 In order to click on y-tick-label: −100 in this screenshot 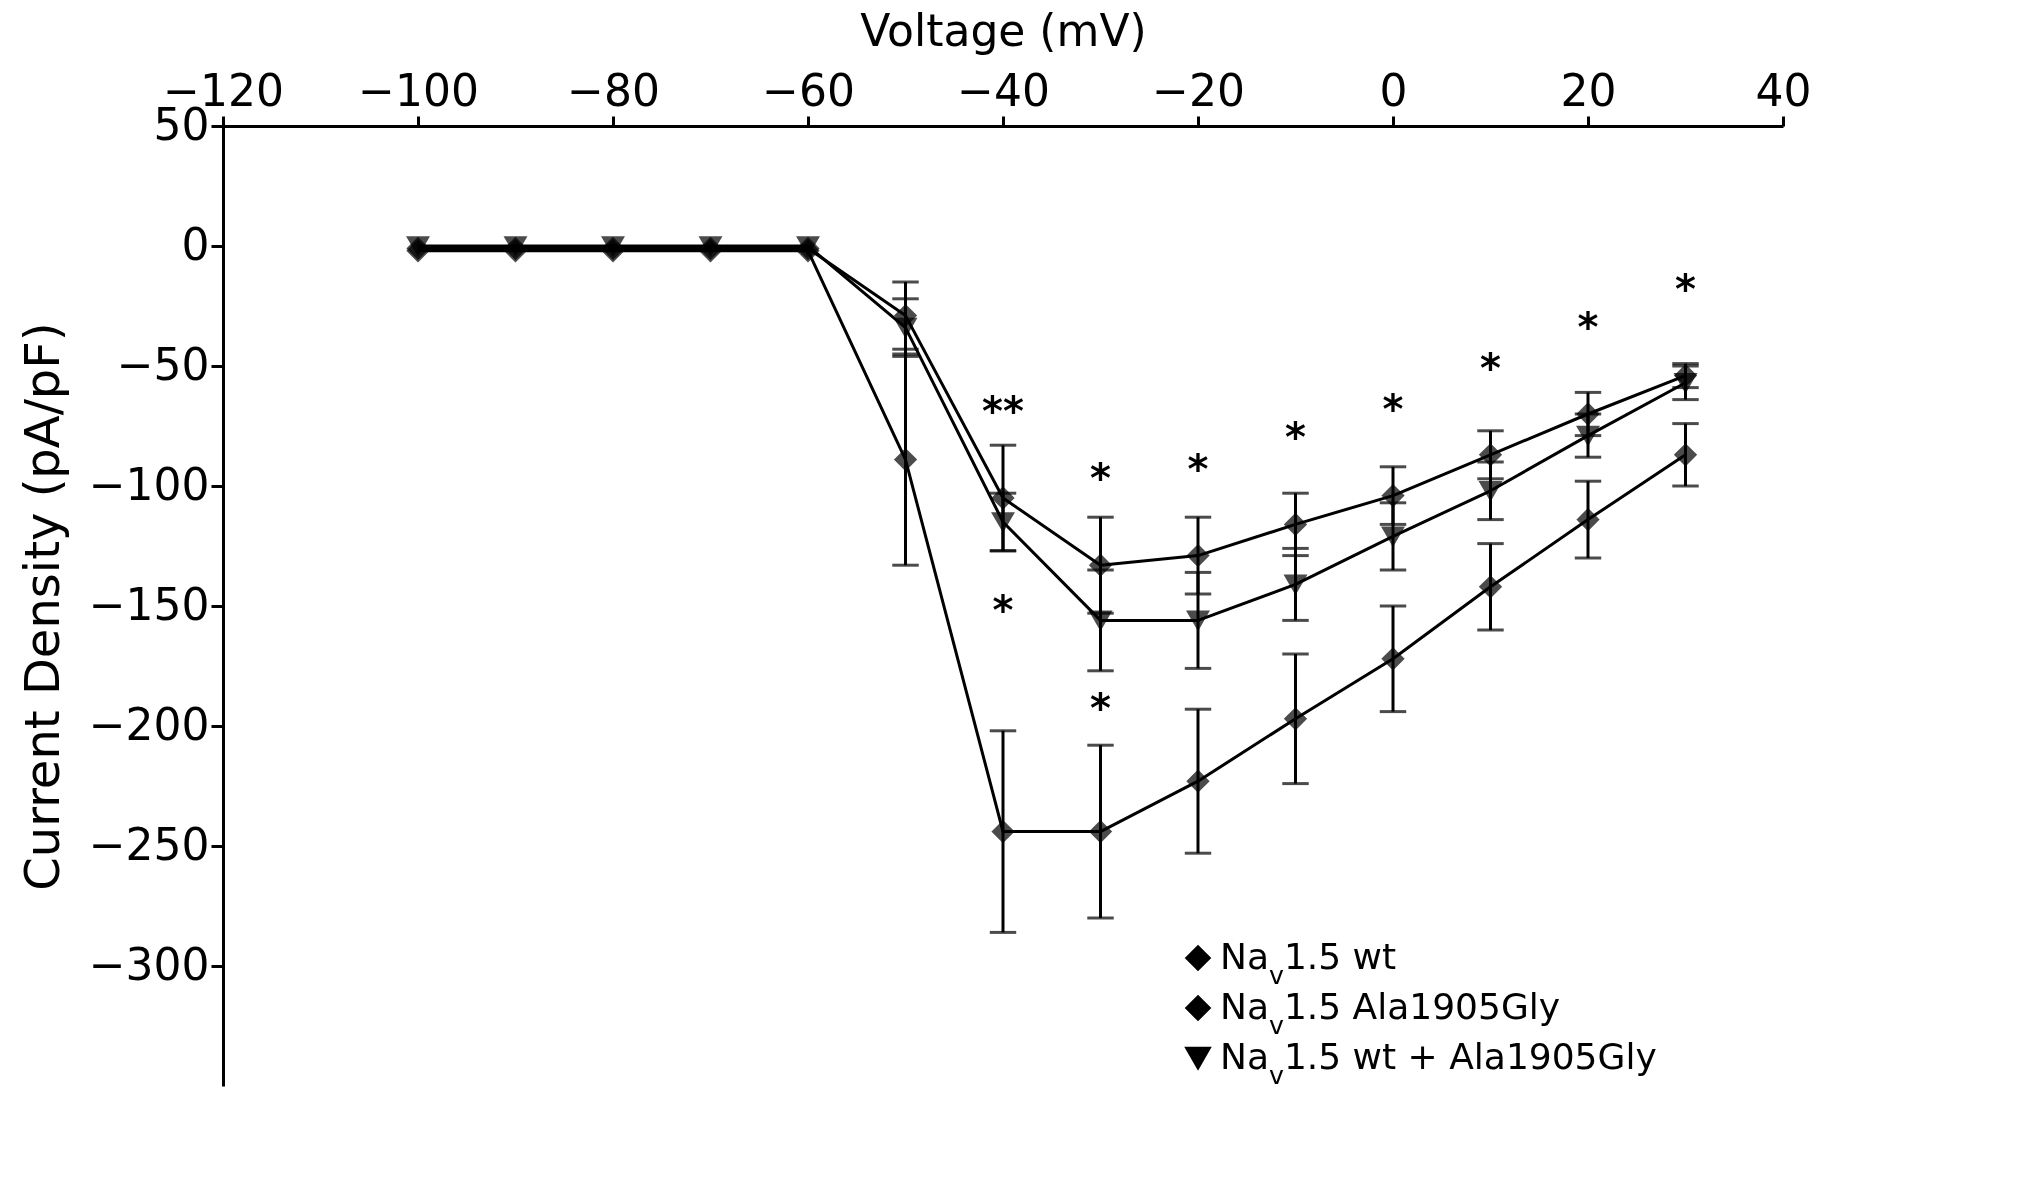, I will do `click(149, 484)`.